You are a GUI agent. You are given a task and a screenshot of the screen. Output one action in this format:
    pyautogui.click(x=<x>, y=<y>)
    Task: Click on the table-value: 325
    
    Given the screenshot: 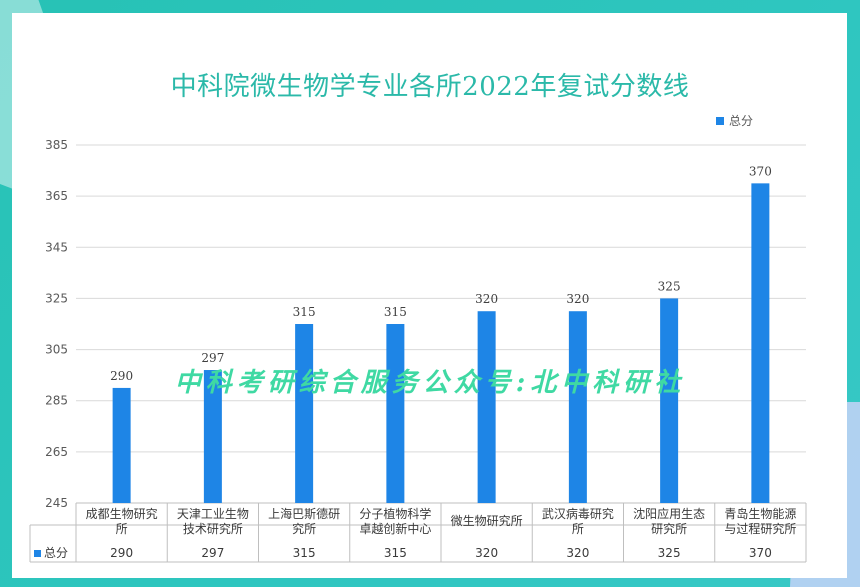 What is the action you would take?
    pyautogui.click(x=669, y=553)
    